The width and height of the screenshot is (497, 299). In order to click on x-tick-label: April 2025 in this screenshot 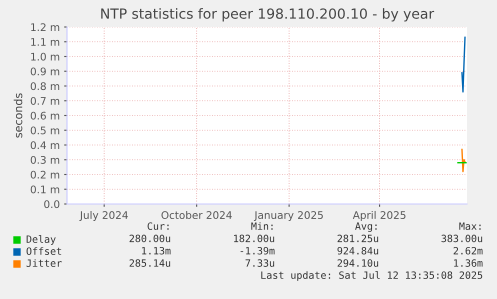, I will do `click(379, 216)`.